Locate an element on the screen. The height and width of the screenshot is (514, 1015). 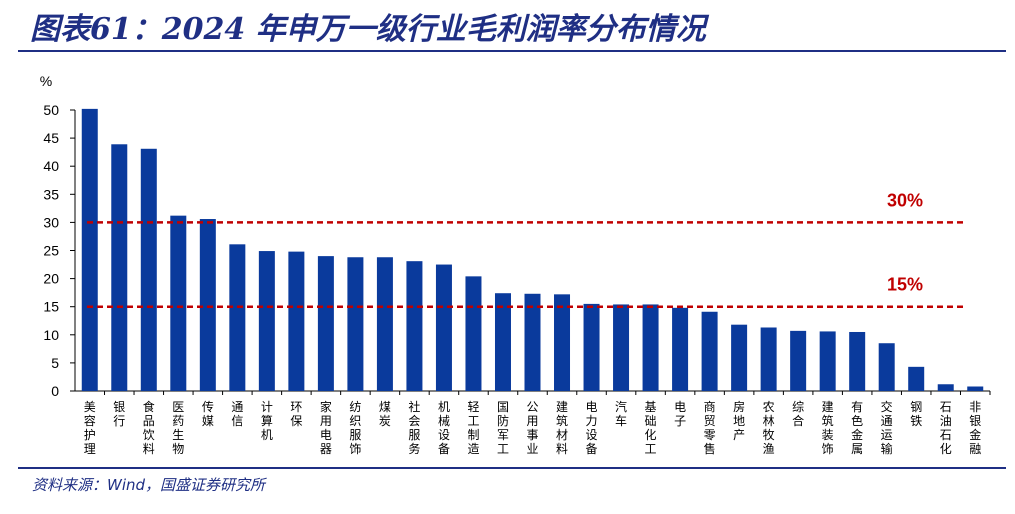
y-tick-label: 5 is located at coordinates (55, 363).